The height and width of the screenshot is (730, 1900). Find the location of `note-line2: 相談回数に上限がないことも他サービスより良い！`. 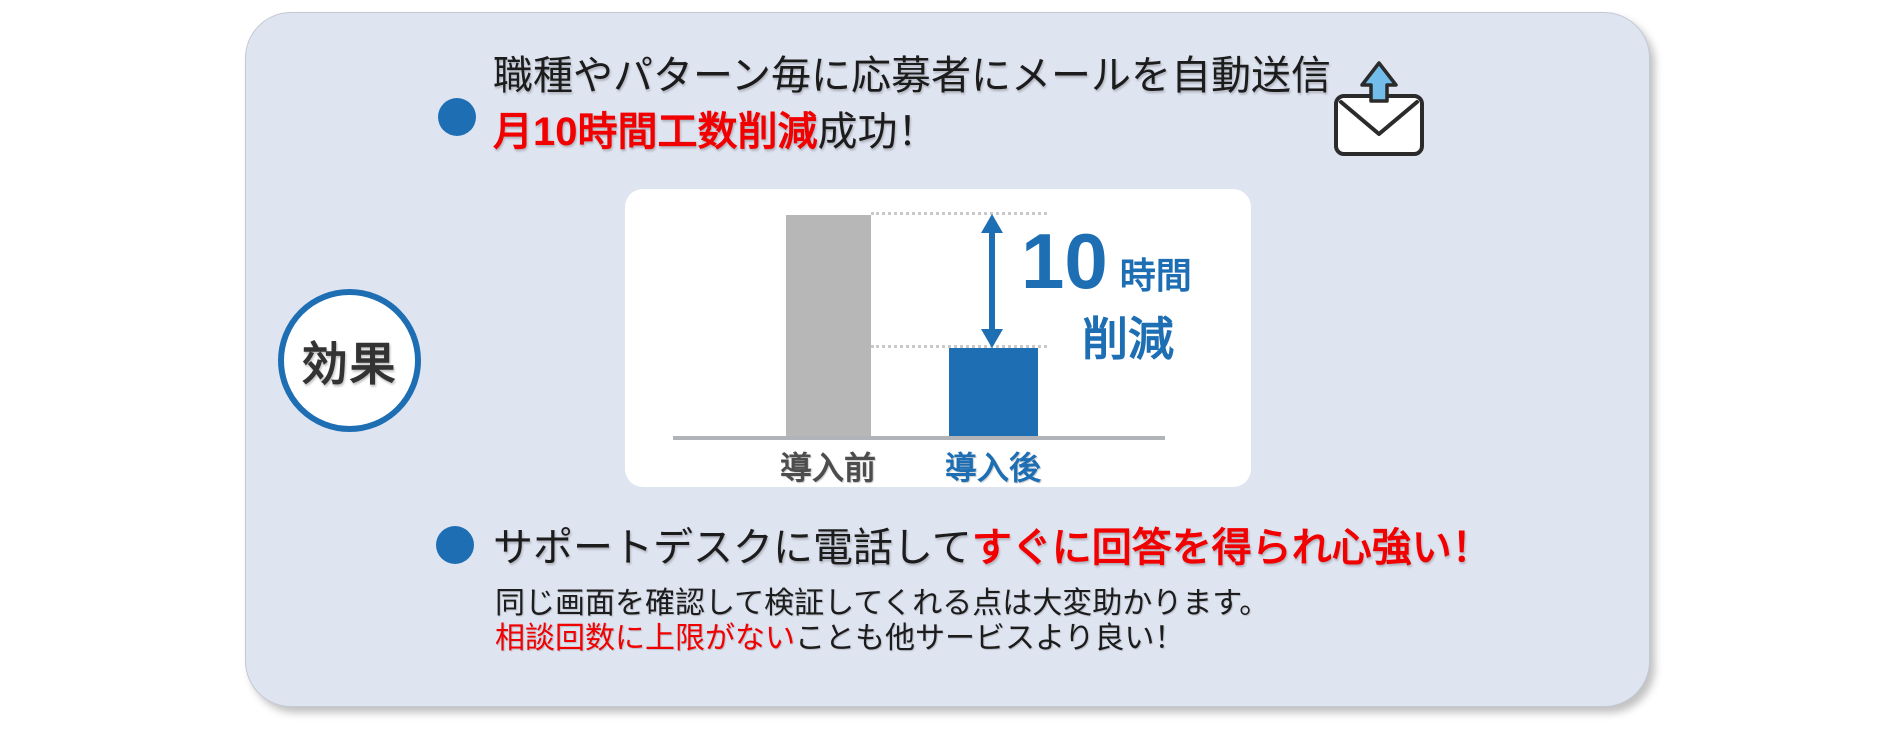

note-line2: 相談回数に上限がないことも他サービスより良い！ is located at coordinates (882, 638).